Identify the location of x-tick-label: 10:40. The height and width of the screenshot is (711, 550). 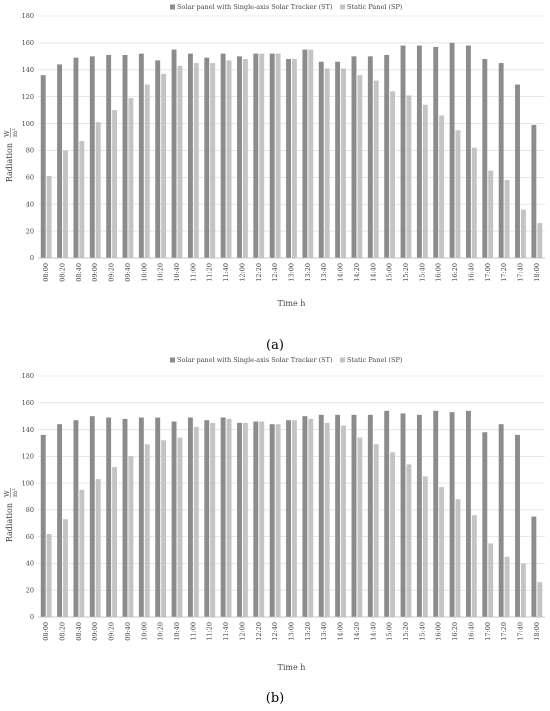
(177, 631).